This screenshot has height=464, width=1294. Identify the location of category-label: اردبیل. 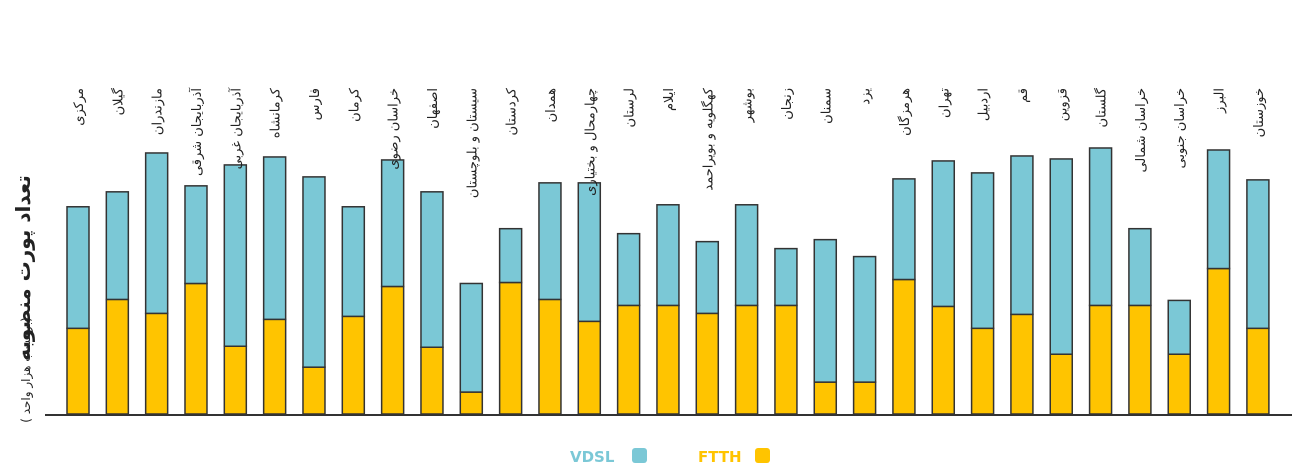
(984, 104).